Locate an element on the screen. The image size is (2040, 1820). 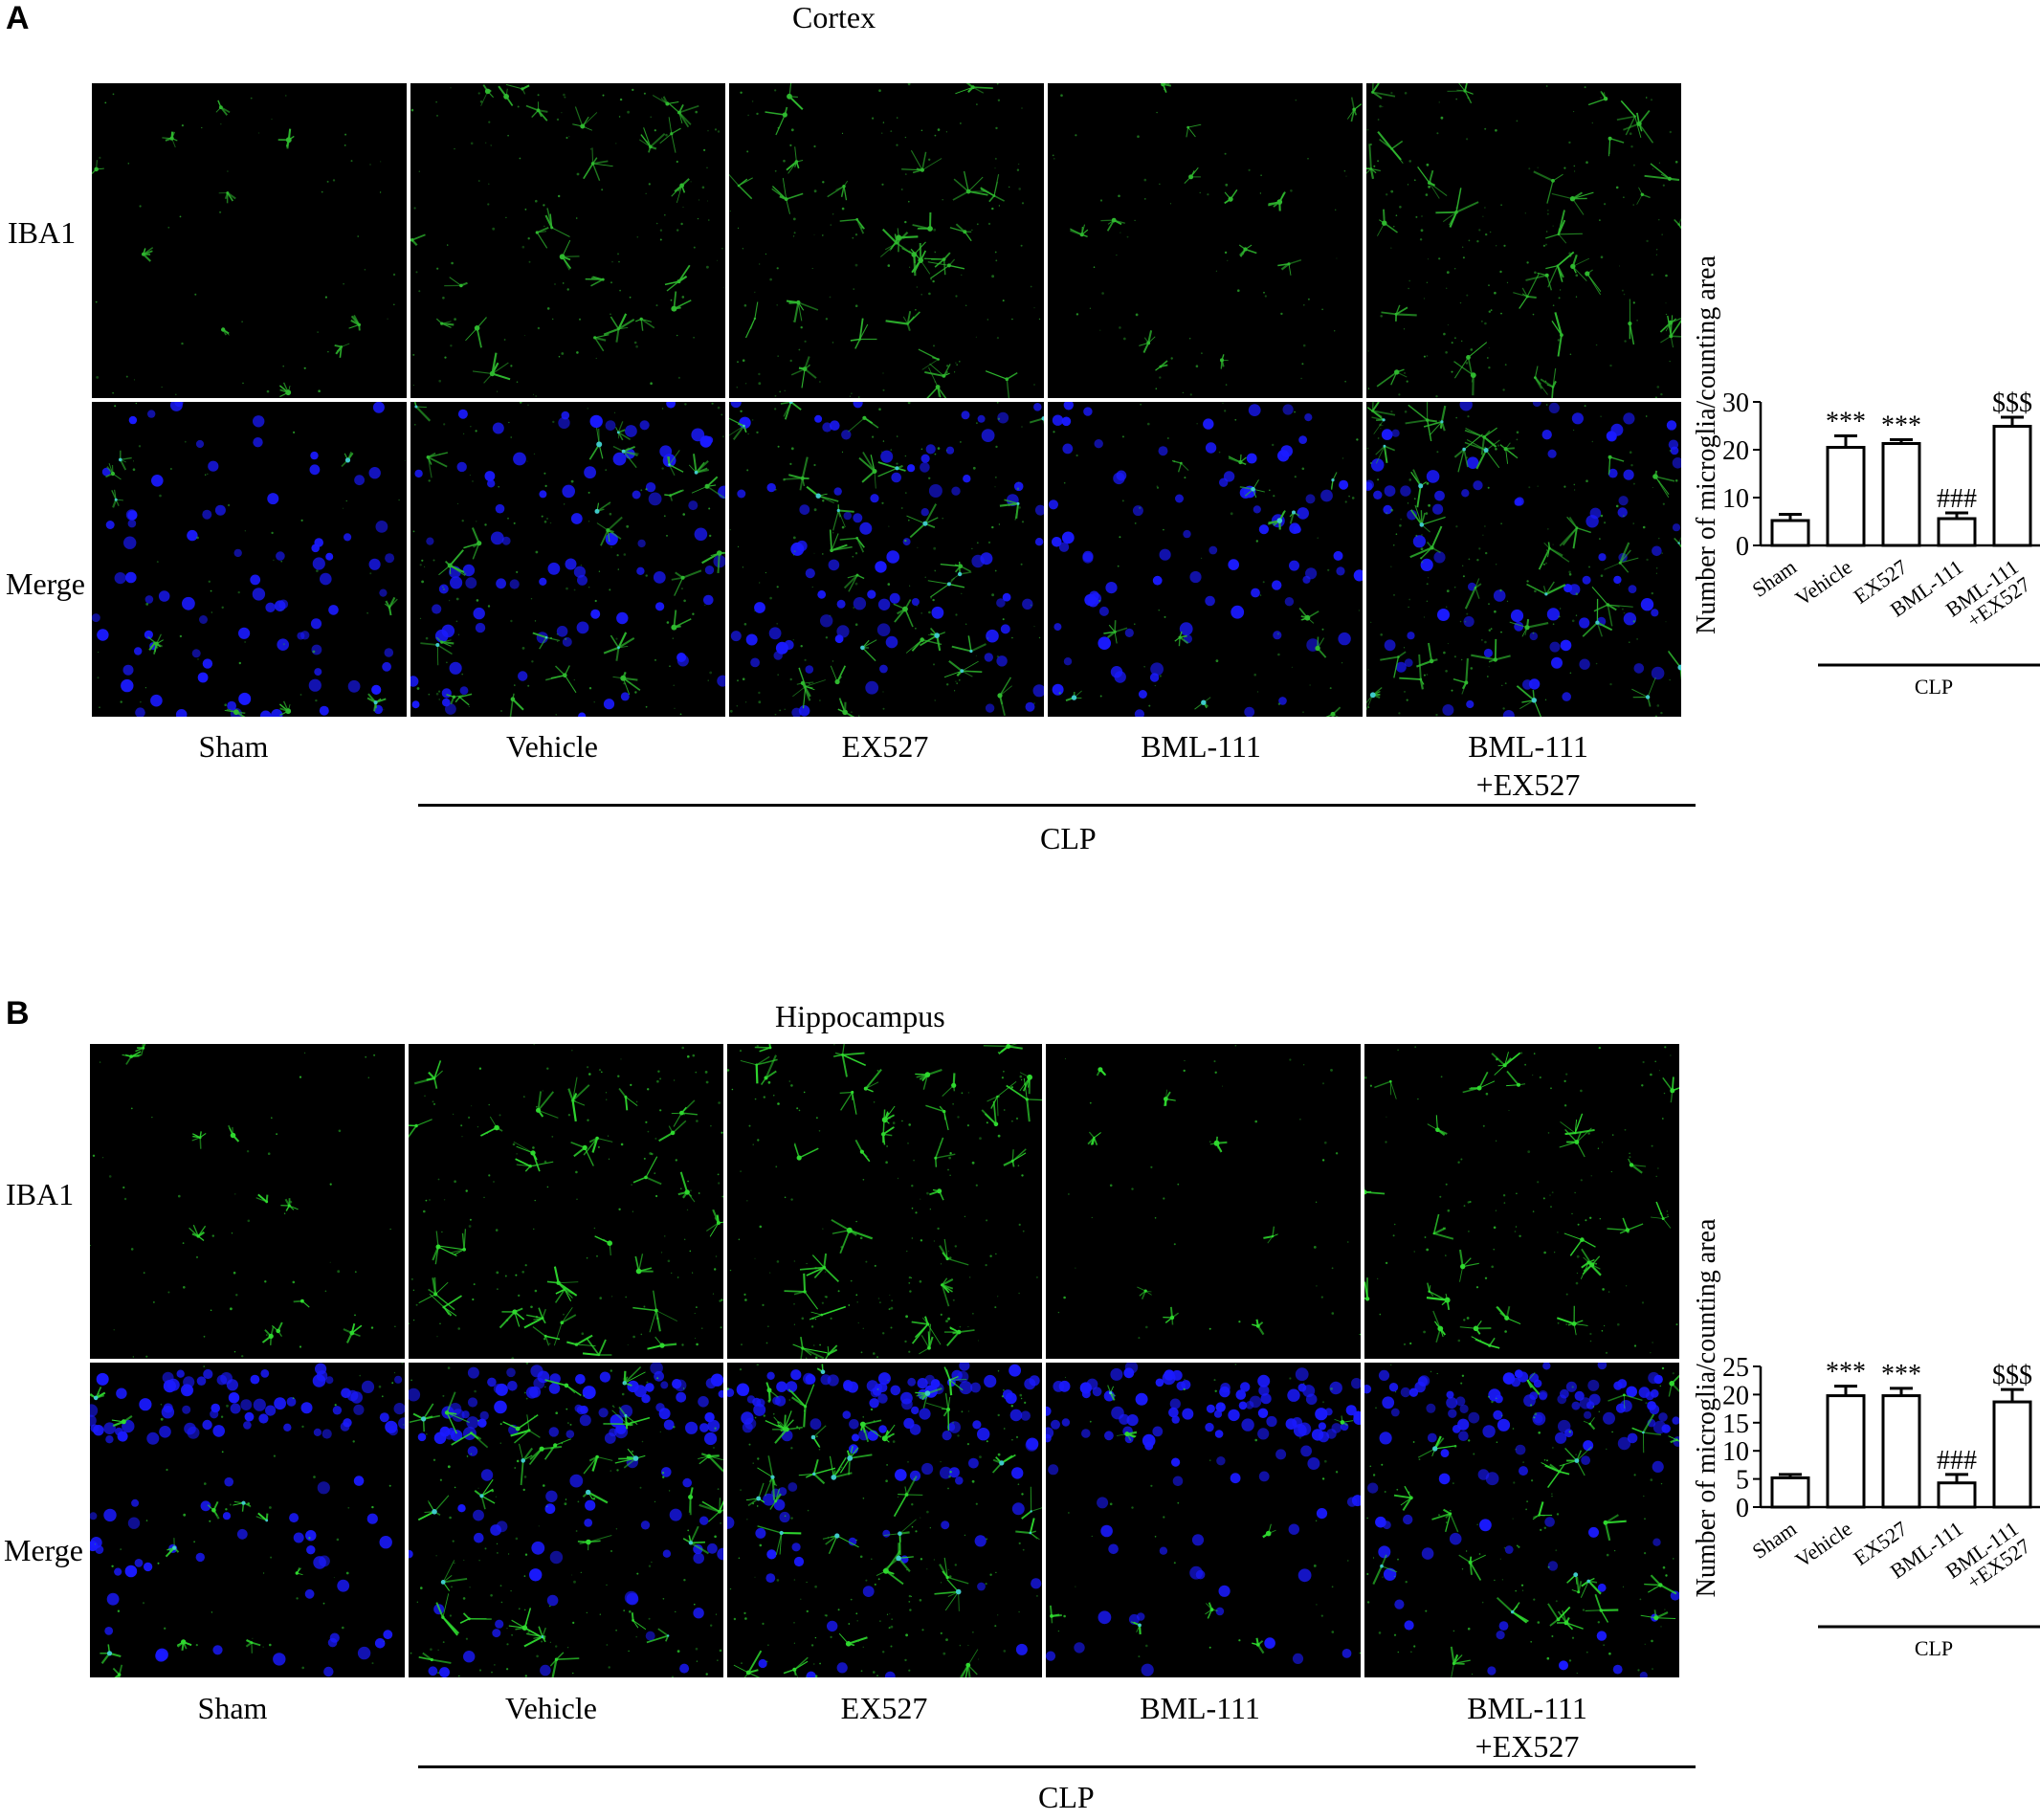
region-title: Hippocampus is located at coordinates (860, 1016).